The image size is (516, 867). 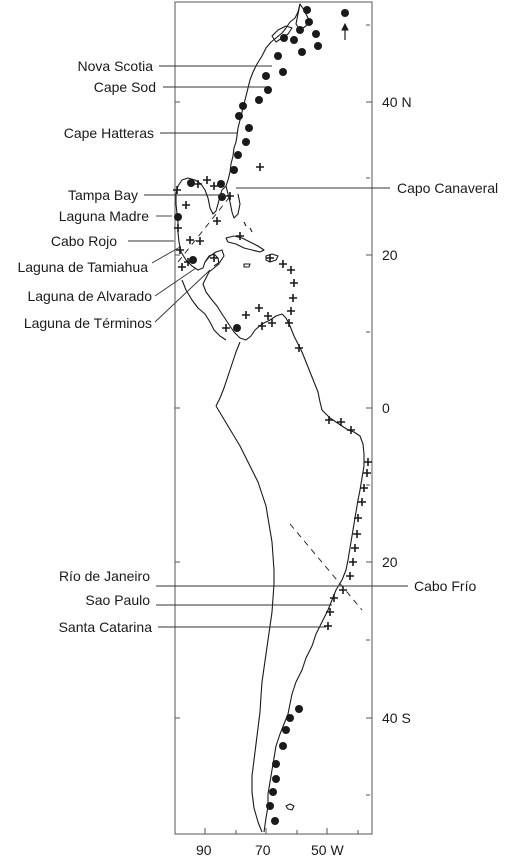 What do you see at coordinates (326, 567) in the screenshot?
I see `brazil-boundary-line` at bounding box center [326, 567].